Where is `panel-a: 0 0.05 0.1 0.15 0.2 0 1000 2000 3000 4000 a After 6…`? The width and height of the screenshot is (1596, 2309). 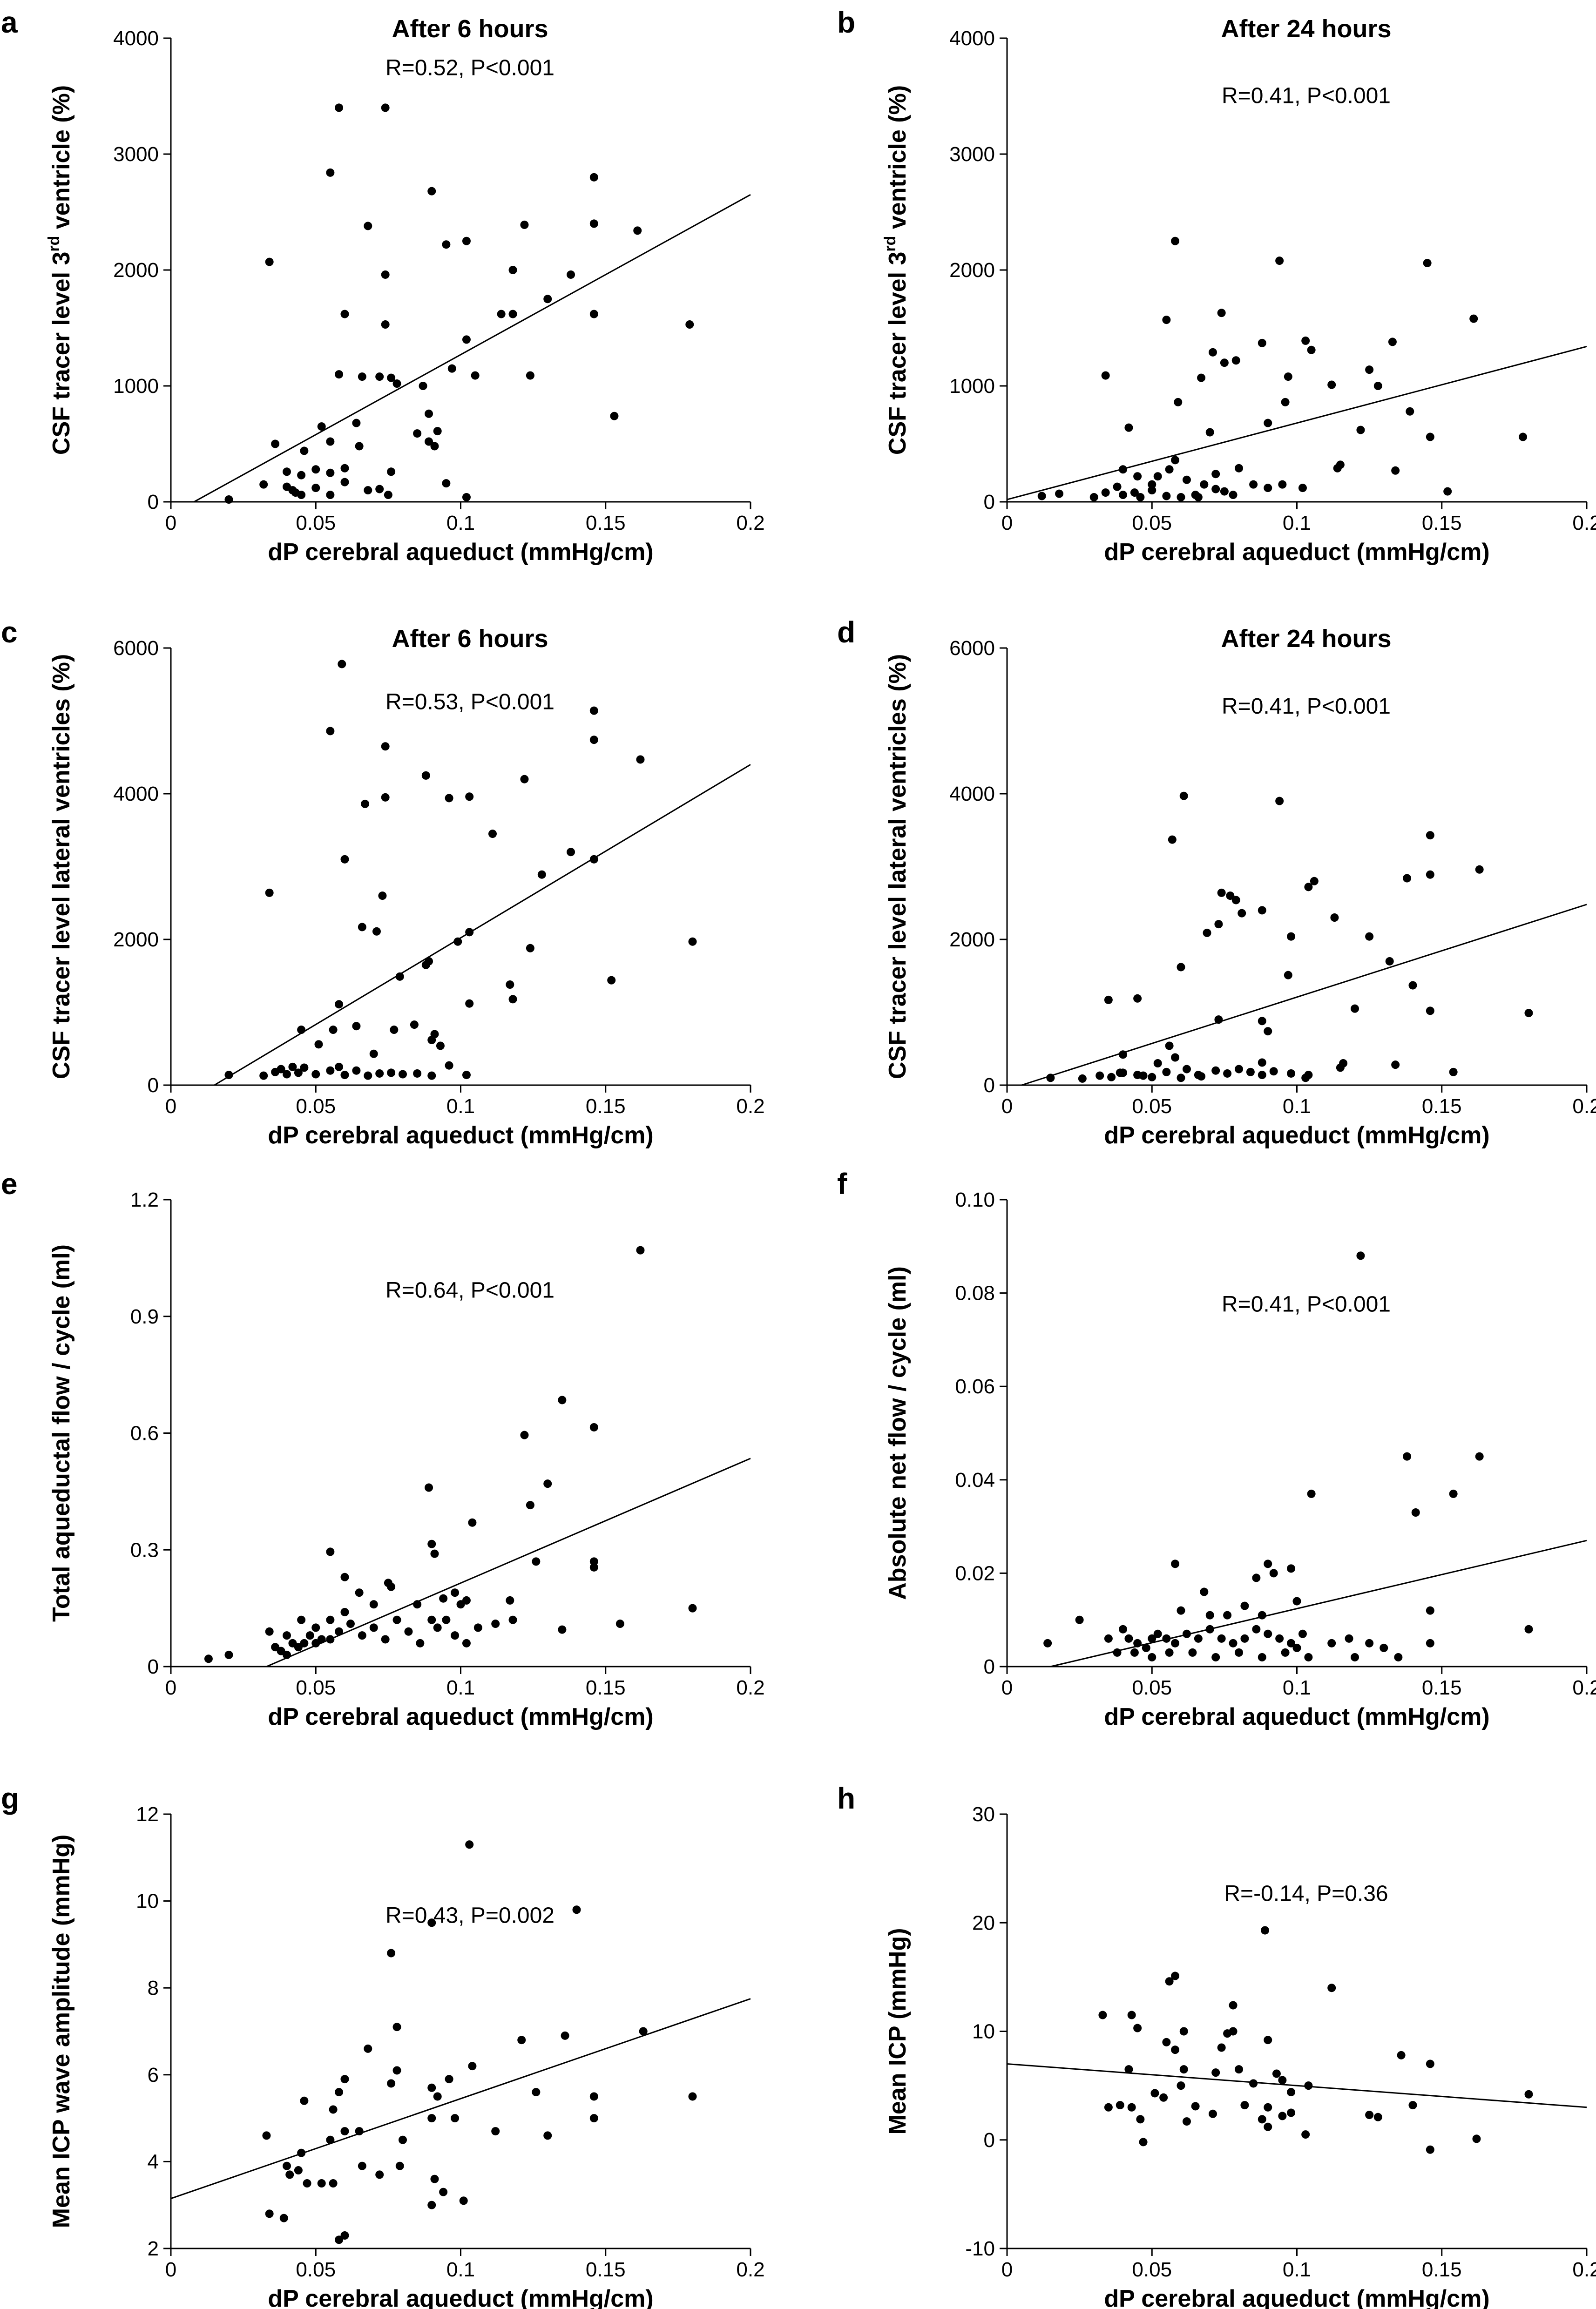 panel-a: 0 0.05 0.1 0.15 0.2 0 1000 2000 3000 4000 a After 6… is located at coordinates (383, 286).